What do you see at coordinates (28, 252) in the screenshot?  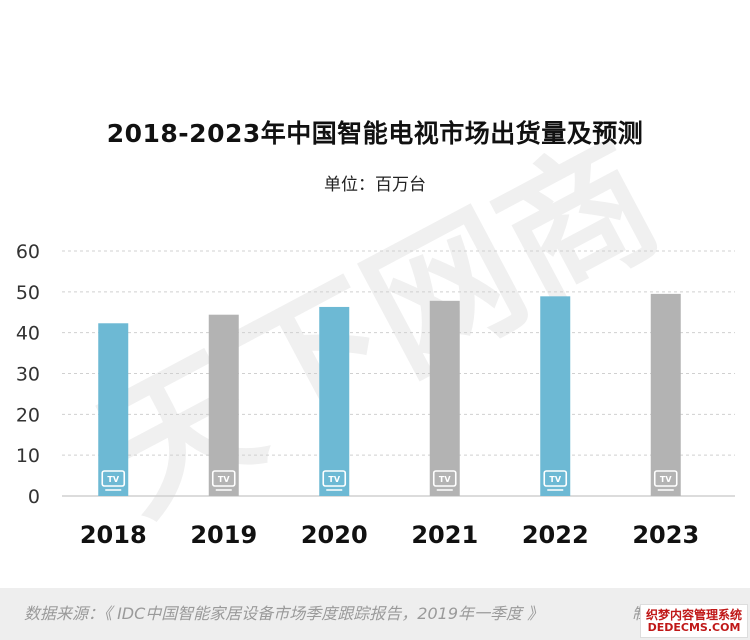 I see `y-tick-label: 60` at bounding box center [28, 252].